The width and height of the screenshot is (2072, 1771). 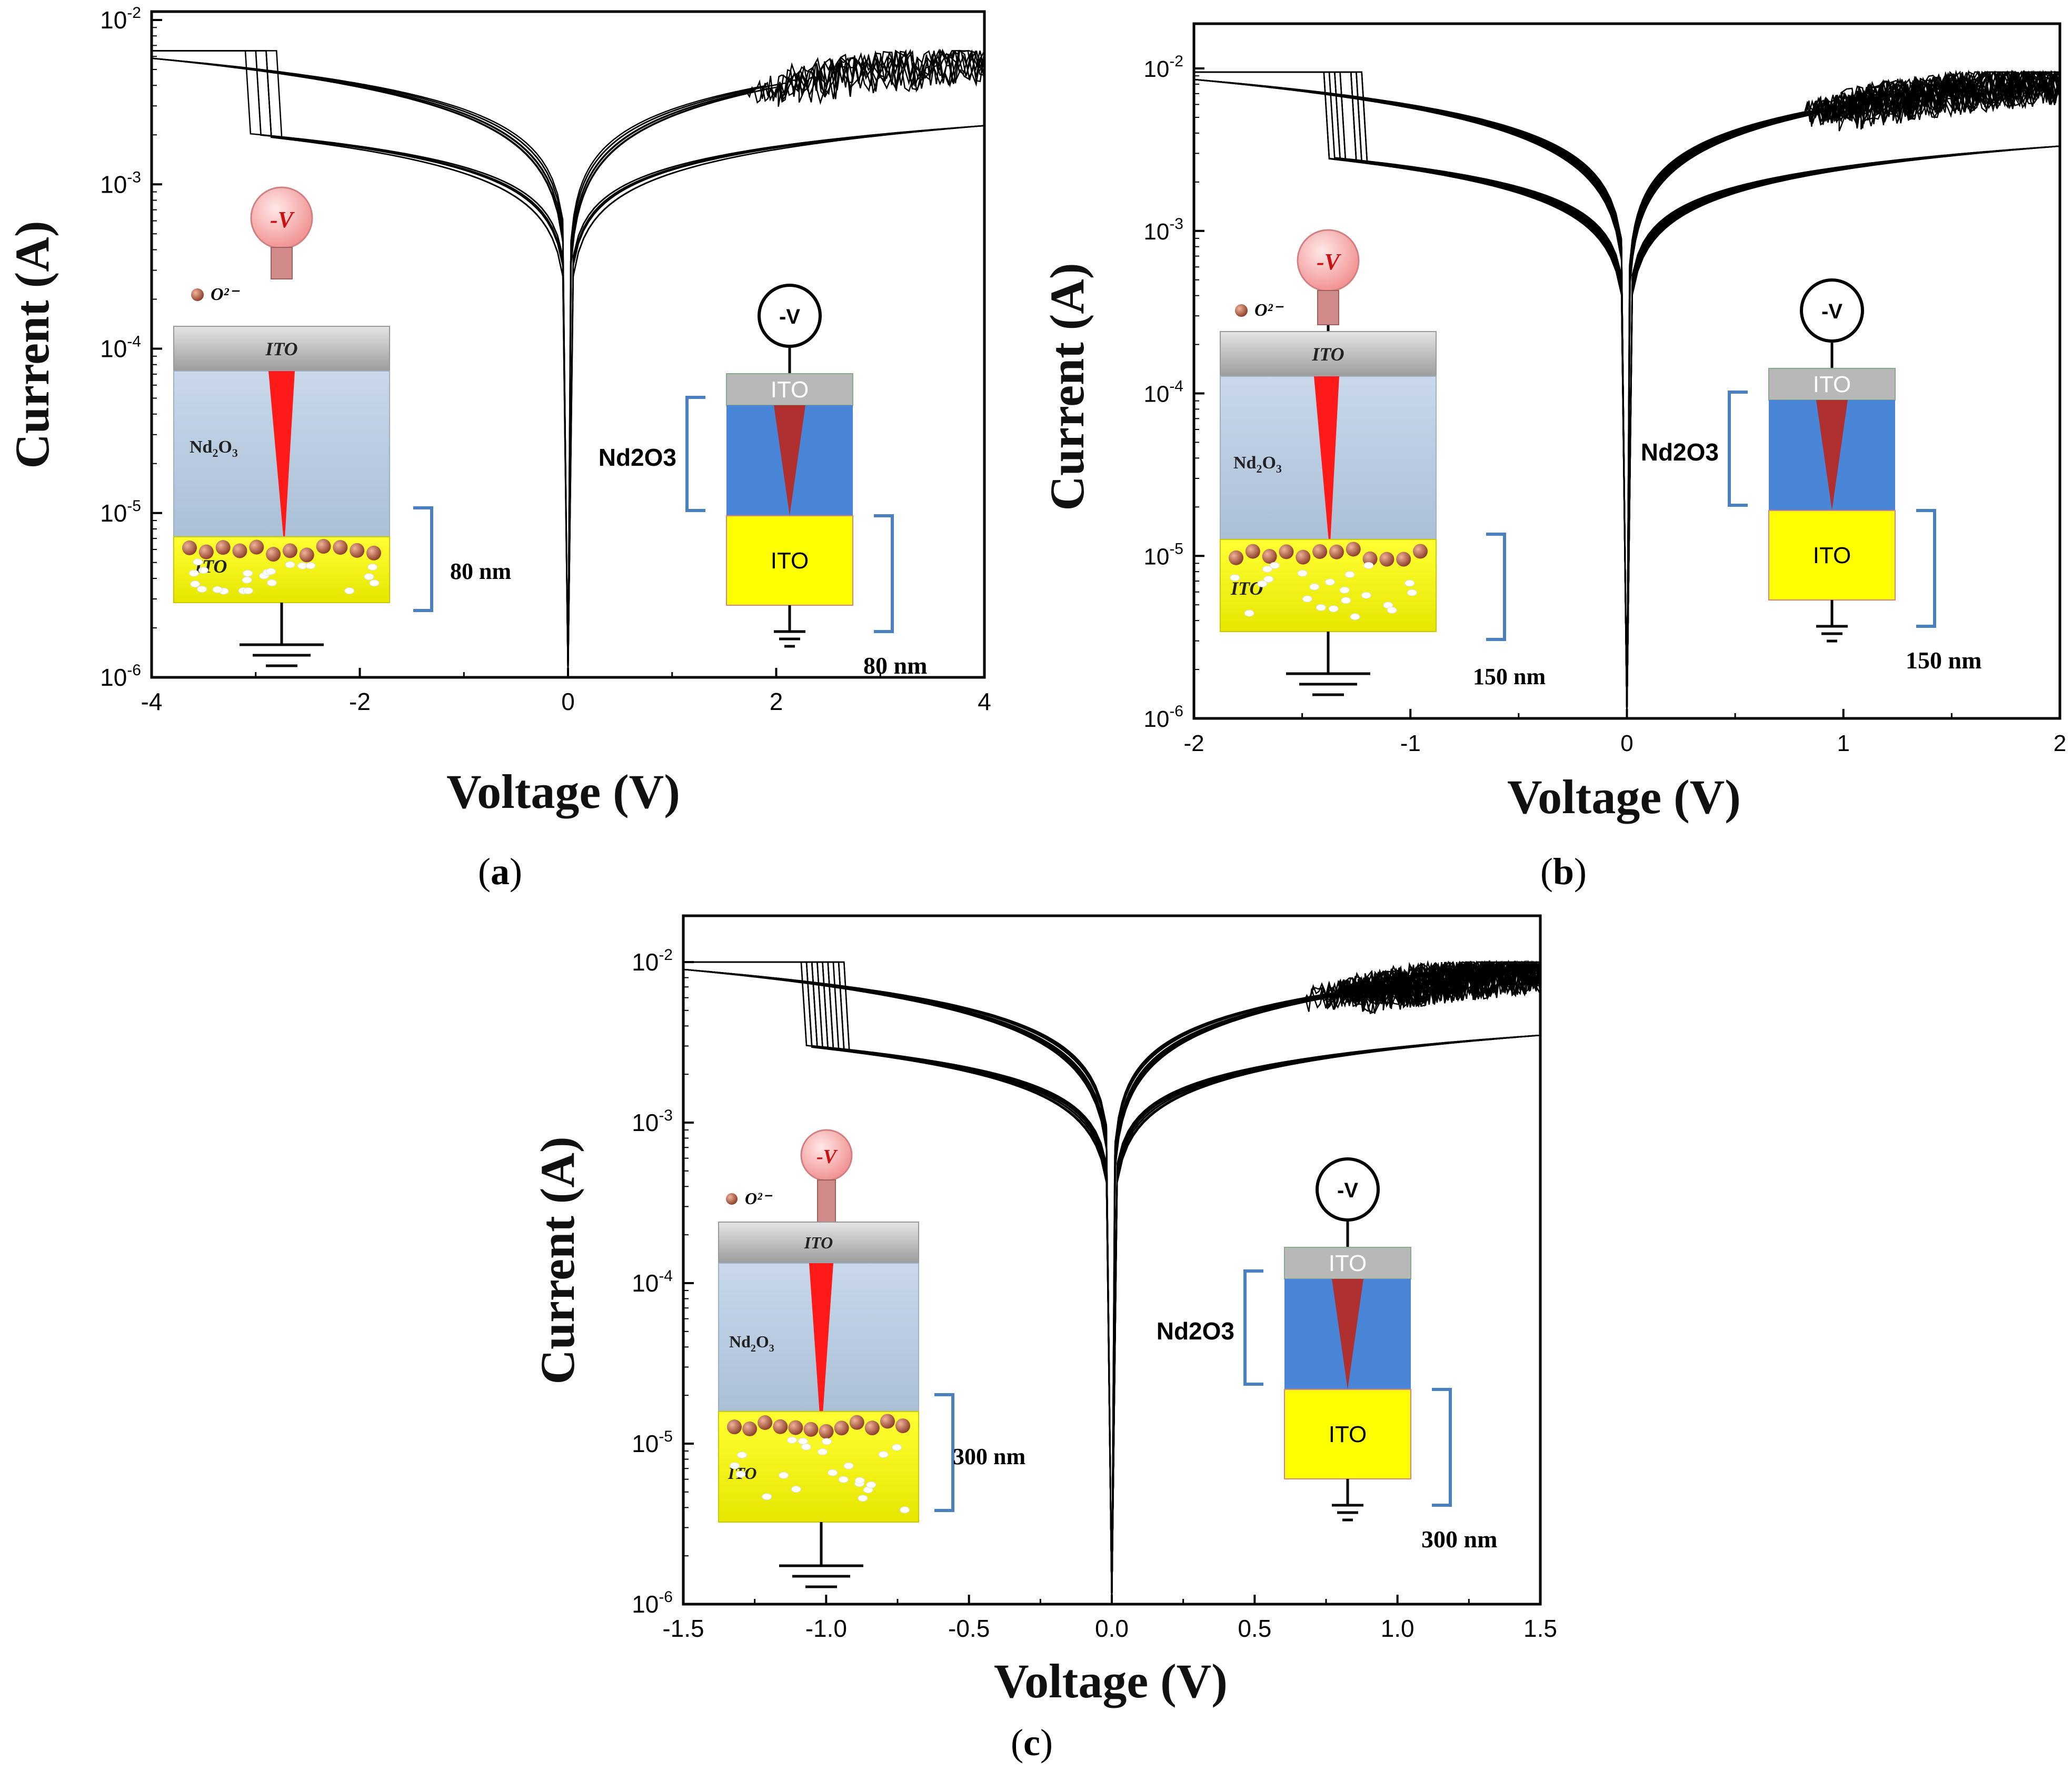 What do you see at coordinates (1326, 464) in the screenshot?
I see `filament-b` at bounding box center [1326, 464].